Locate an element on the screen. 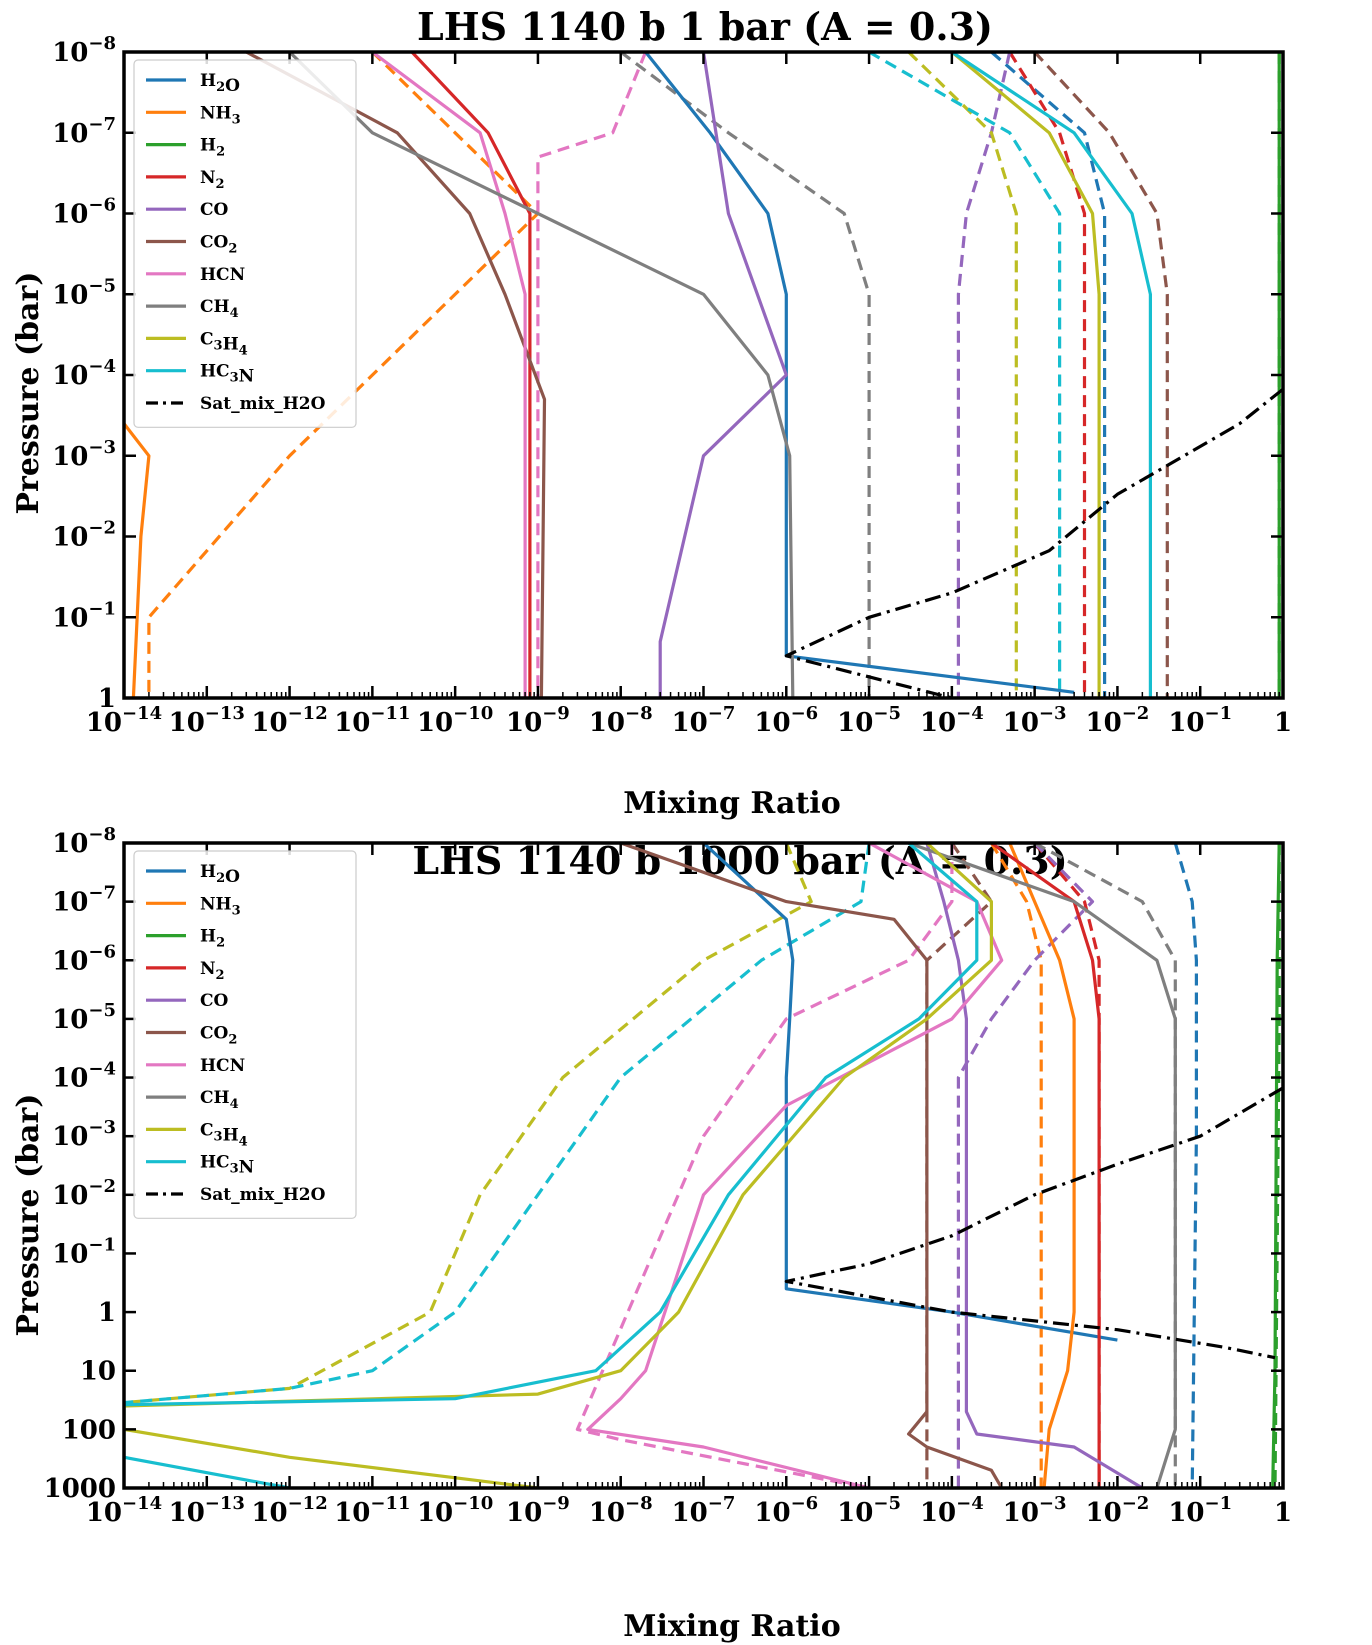 This screenshot has width=1372, height=1645. series-line-h2 is located at coordinates (1276, 1165).